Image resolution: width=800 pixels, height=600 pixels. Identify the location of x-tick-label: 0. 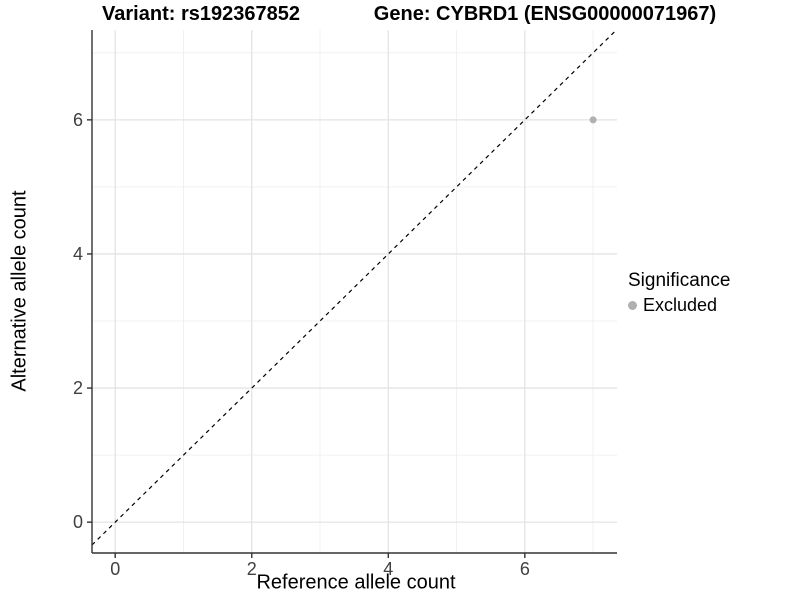
(115, 569).